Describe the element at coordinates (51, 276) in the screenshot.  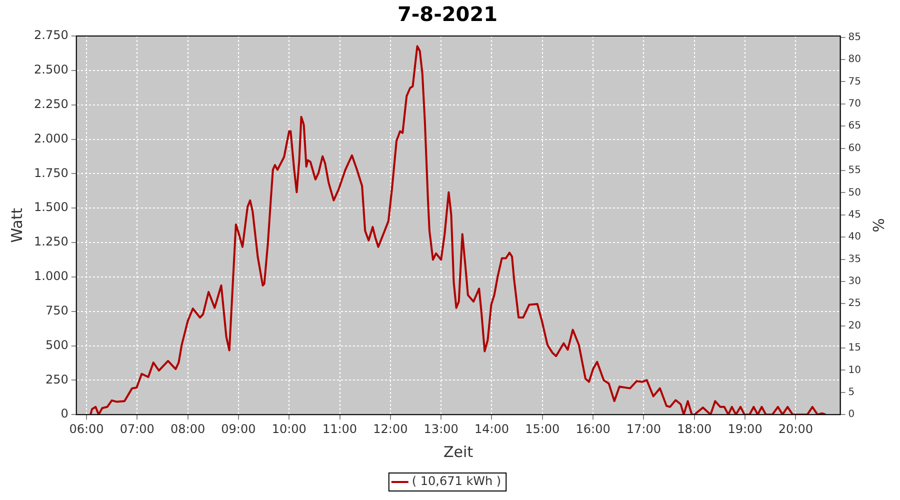
I see `y-tick-label: 1.000` at that location.